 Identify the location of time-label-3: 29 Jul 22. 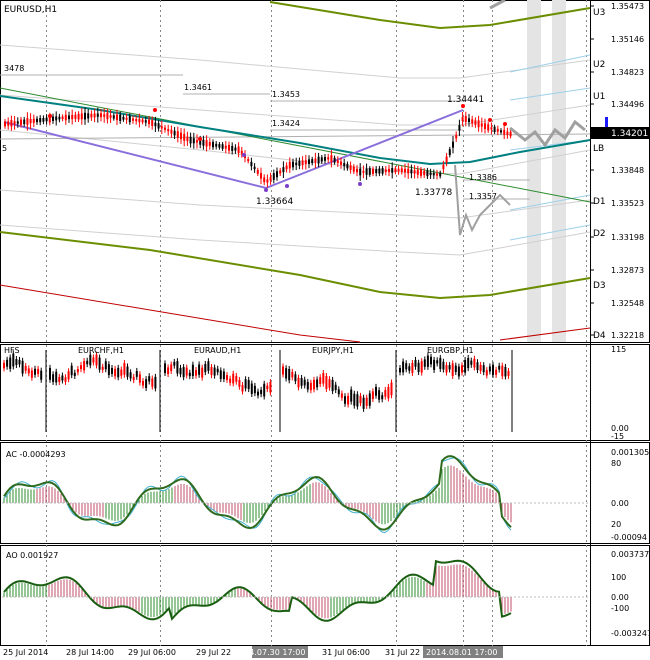
(213, 652).